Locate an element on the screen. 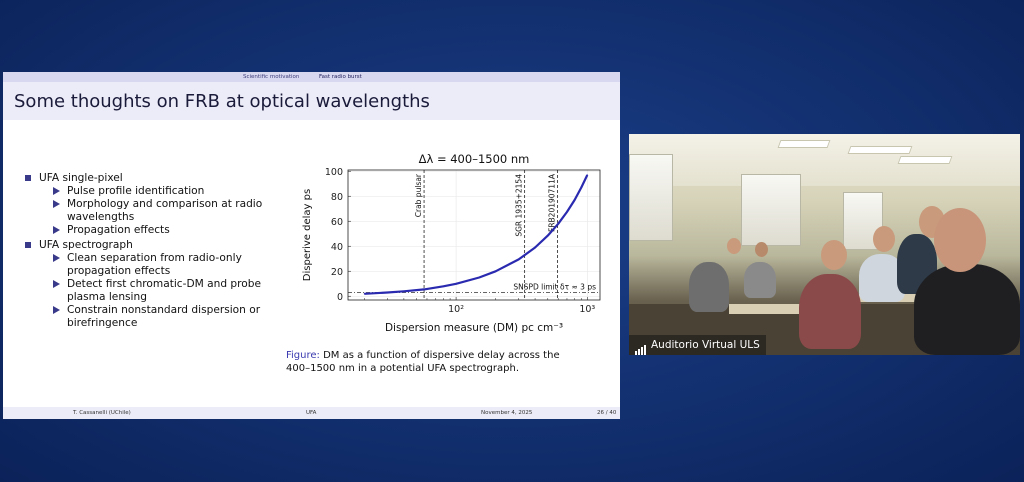 This screenshot has width=1024, height=482. plot-frame is located at coordinates (474, 235).